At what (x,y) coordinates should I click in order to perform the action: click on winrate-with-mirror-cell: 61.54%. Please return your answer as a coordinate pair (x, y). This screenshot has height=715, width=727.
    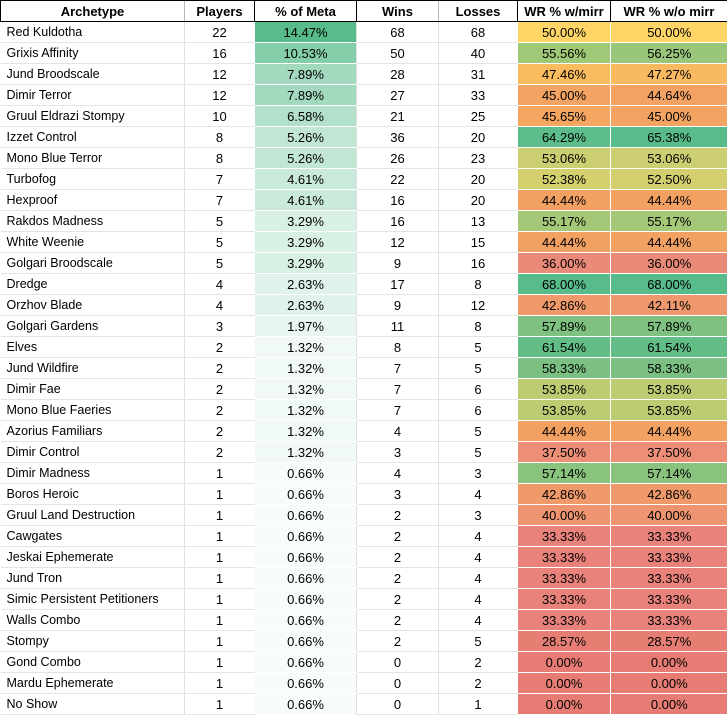
    Looking at the image, I should click on (564, 347).